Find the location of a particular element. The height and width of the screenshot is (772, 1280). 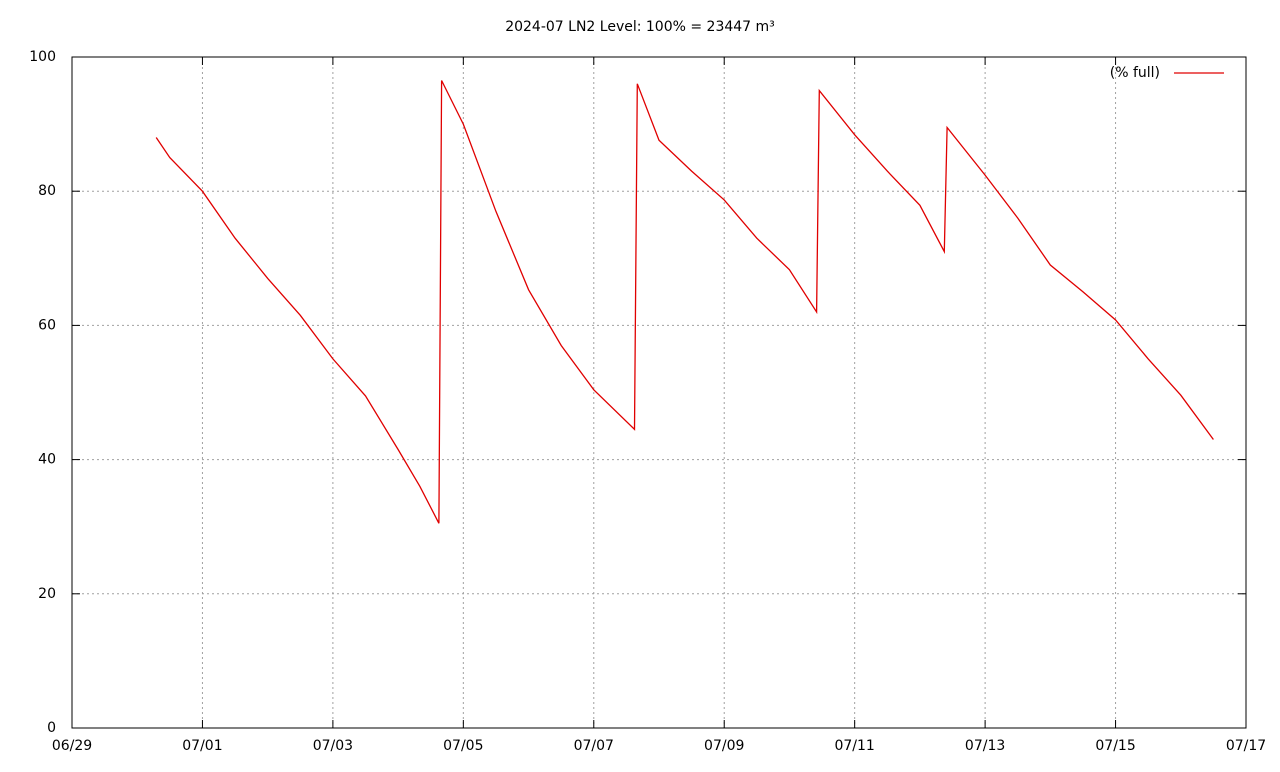

y-tick-label: 80 is located at coordinates (47, 191).